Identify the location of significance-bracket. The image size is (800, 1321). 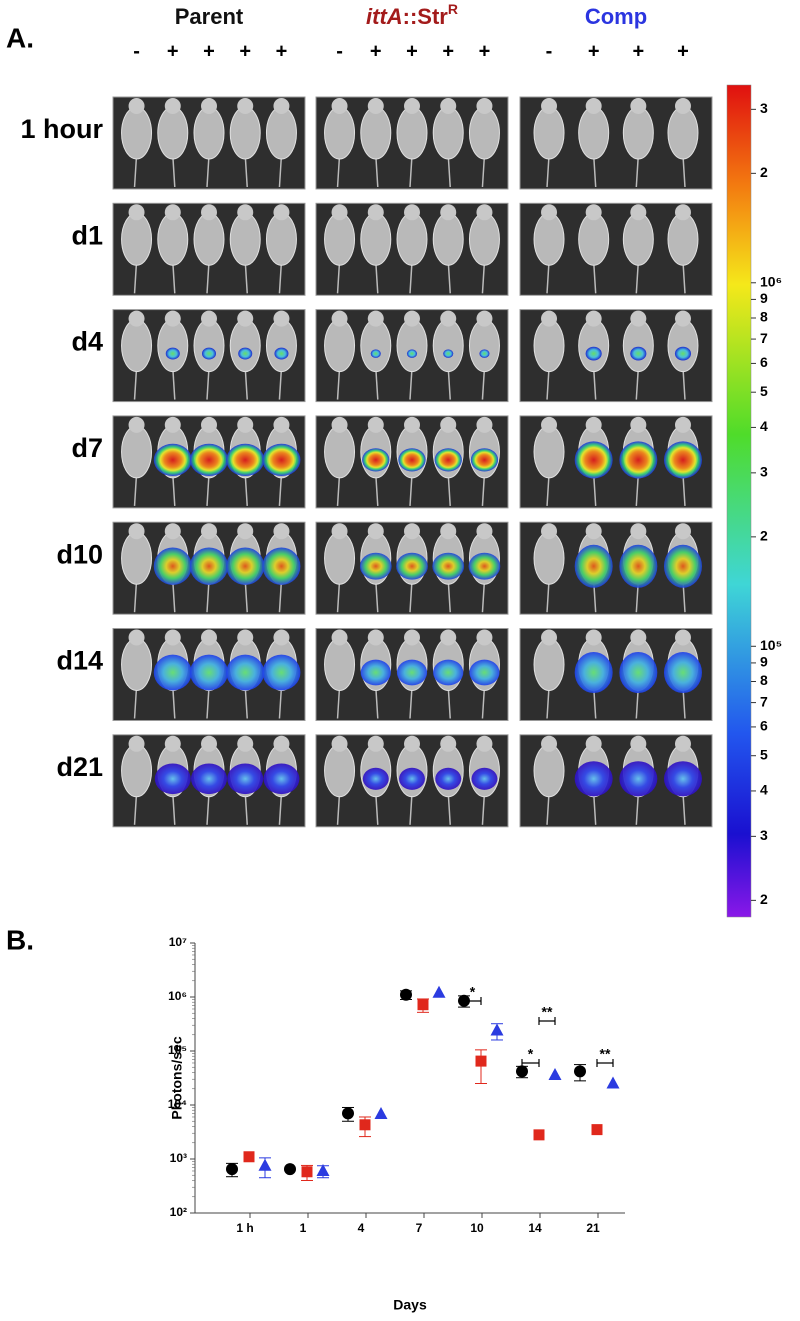
(530, 1063).